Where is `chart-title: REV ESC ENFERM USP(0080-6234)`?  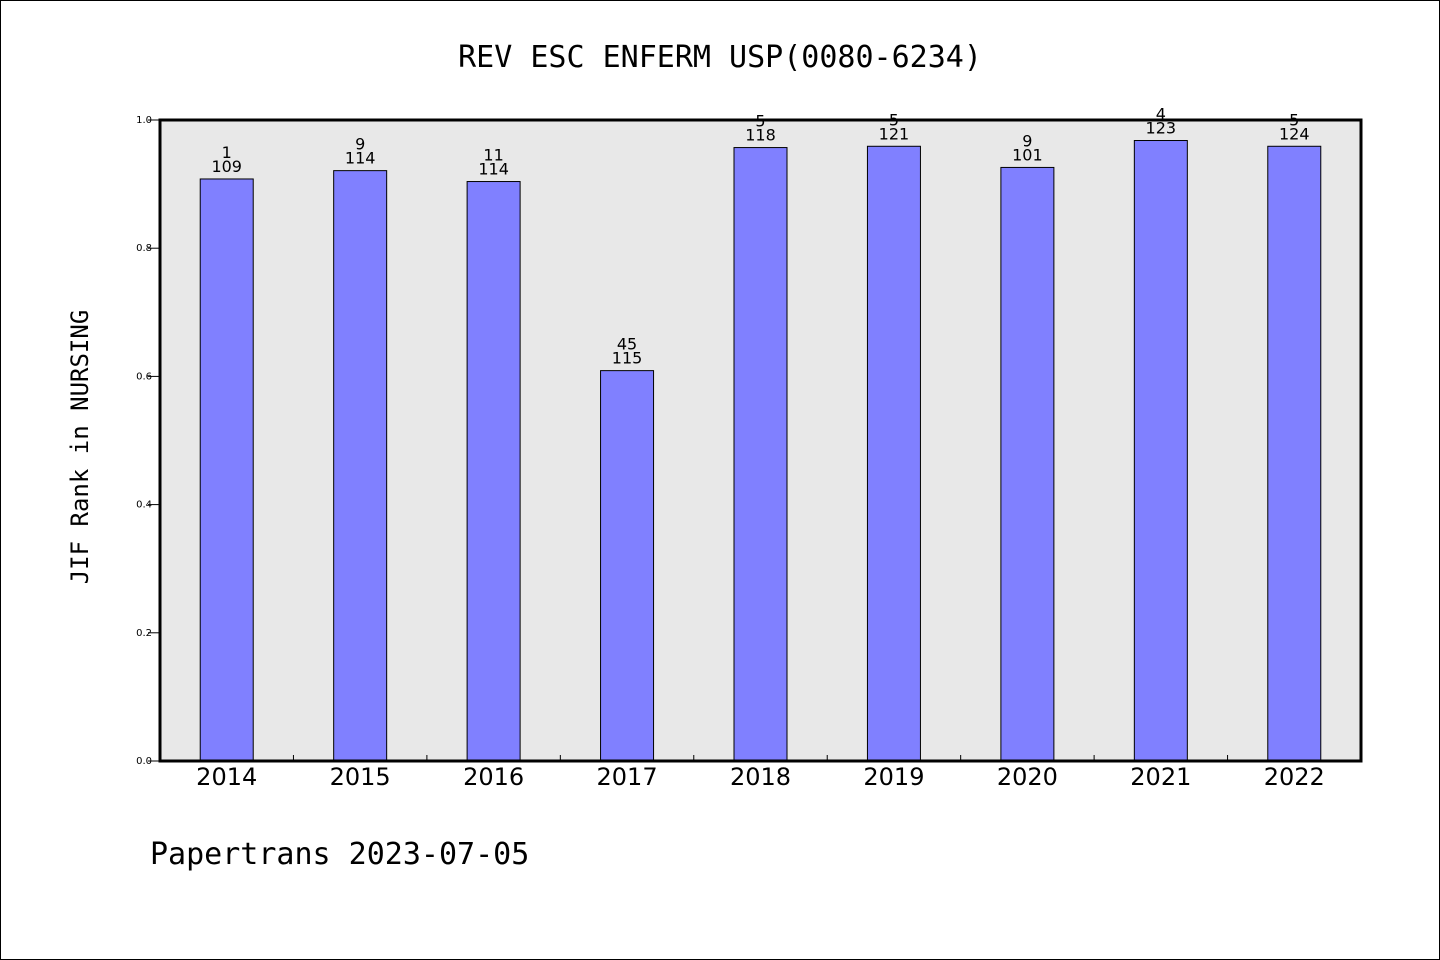 chart-title: REV ESC ENFERM USP(0080-6234) is located at coordinates (720, 57).